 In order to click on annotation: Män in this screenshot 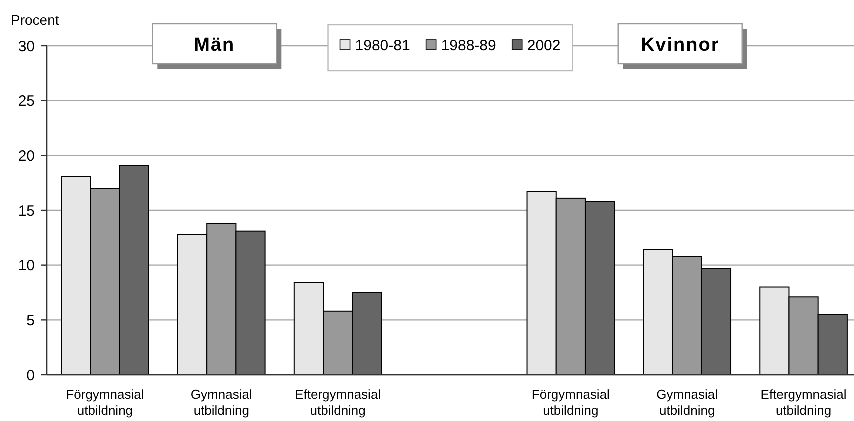, I will do `click(215, 45)`.